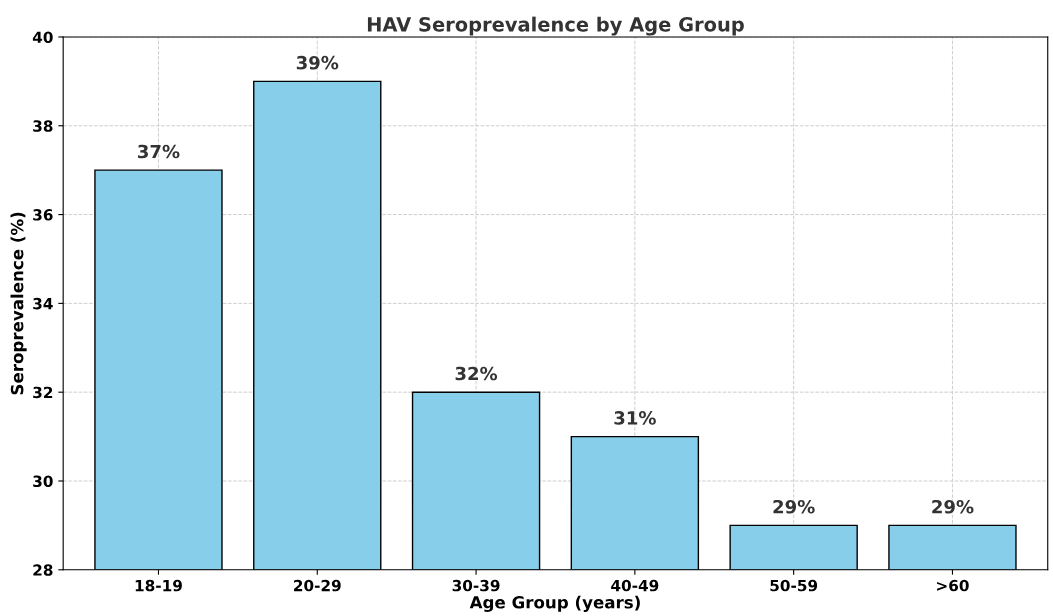  I want to click on y-tick-label: 36, so click(43, 215).